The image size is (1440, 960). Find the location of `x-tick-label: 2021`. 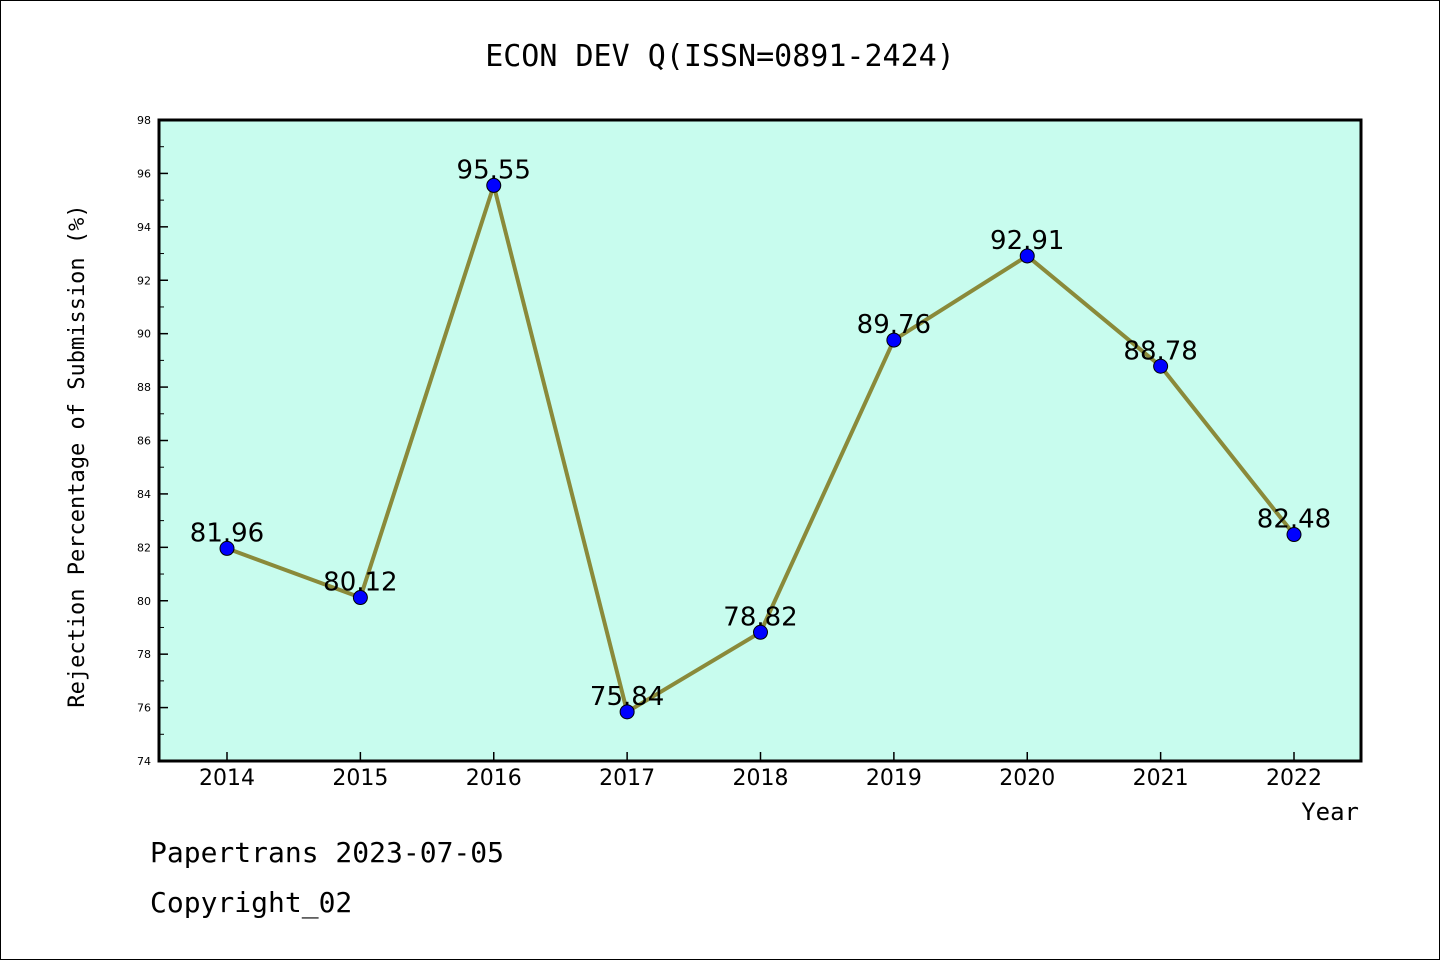

x-tick-label: 2021 is located at coordinates (1161, 778).